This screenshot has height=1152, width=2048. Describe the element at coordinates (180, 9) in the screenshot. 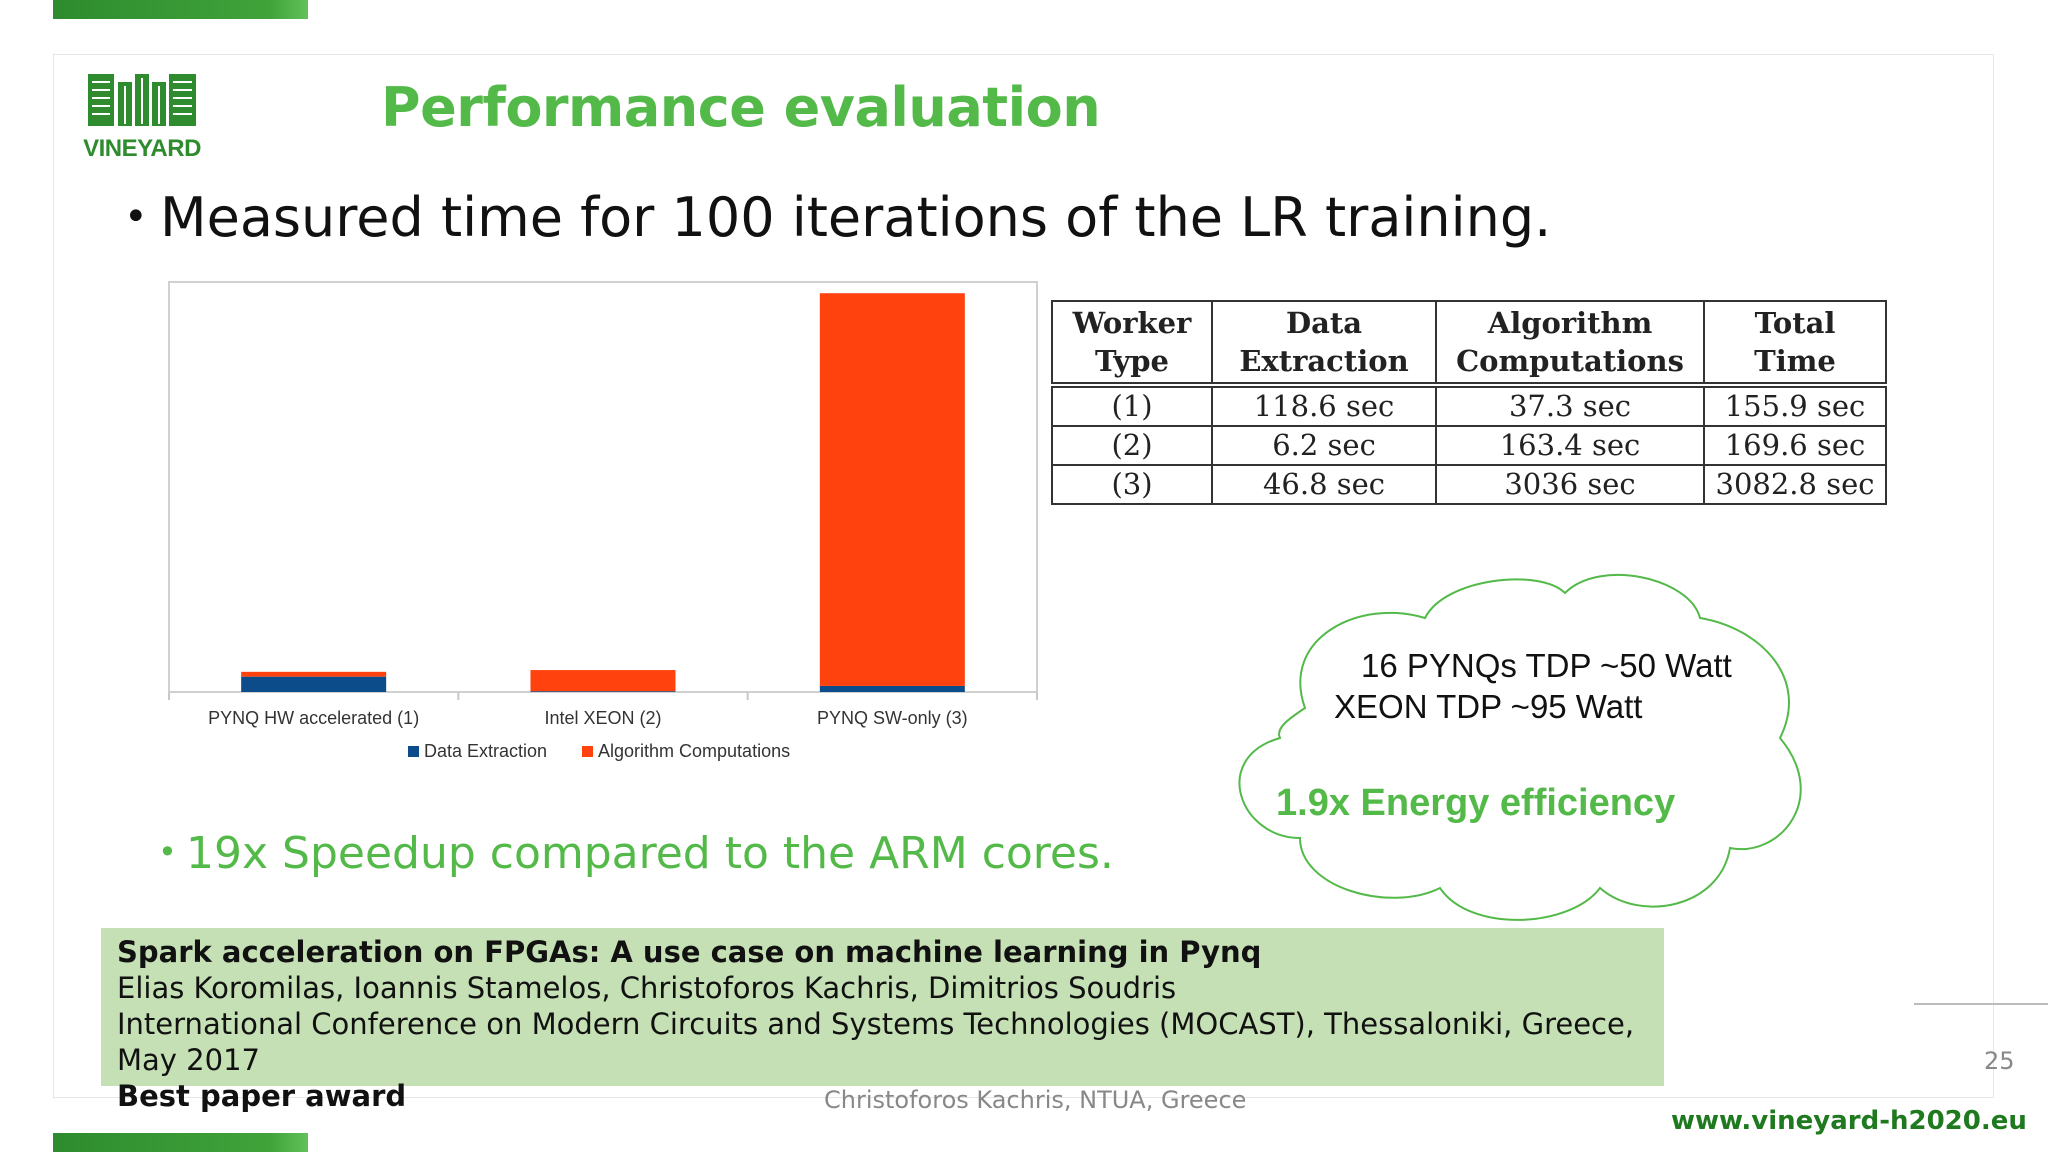

I see `top-accent-bar` at that location.